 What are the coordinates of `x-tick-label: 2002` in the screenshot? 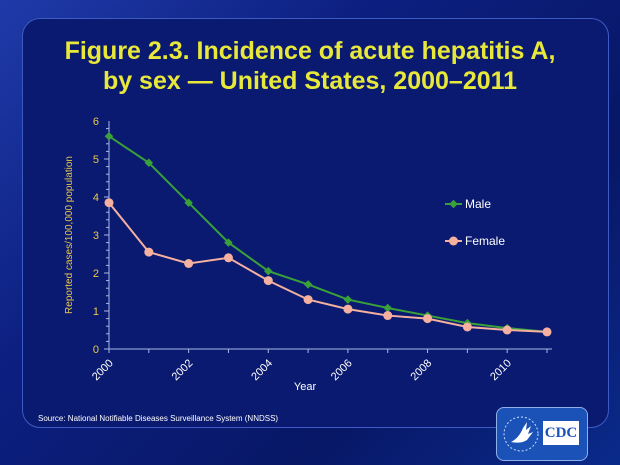 It's located at (183, 370).